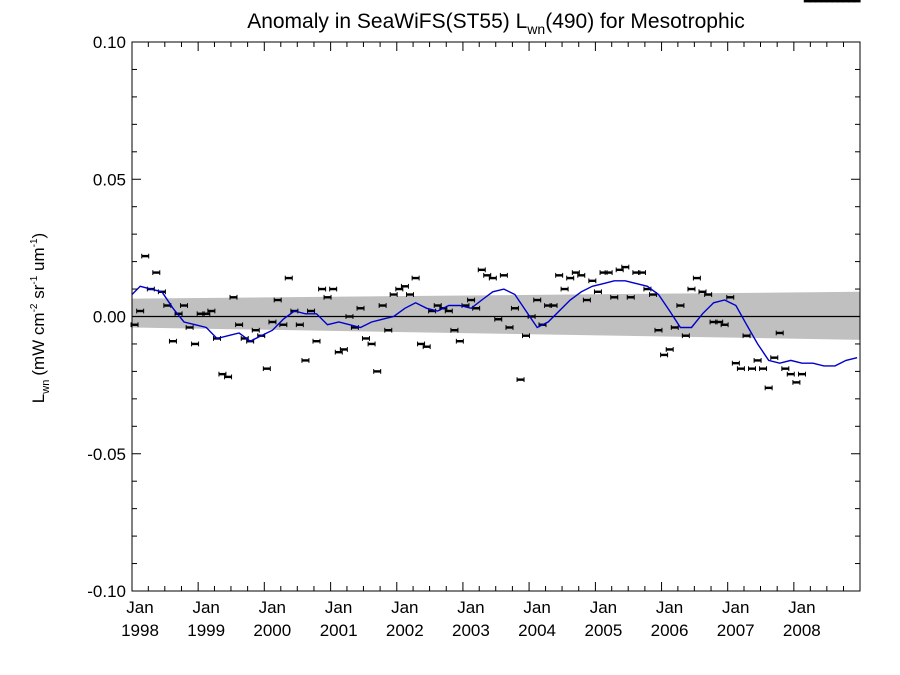 The width and height of the screenshot is (900, 675). I want to click on y-axis-label: Lwn(mW cm-2 sr-1 um-1), so click(40, 318).